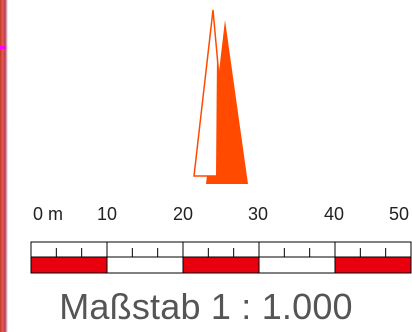  What do you see at coordinates (48, 214) in the screenshot?
I see `scale-tick-label: 0 m` at bounding box center [48, 214].